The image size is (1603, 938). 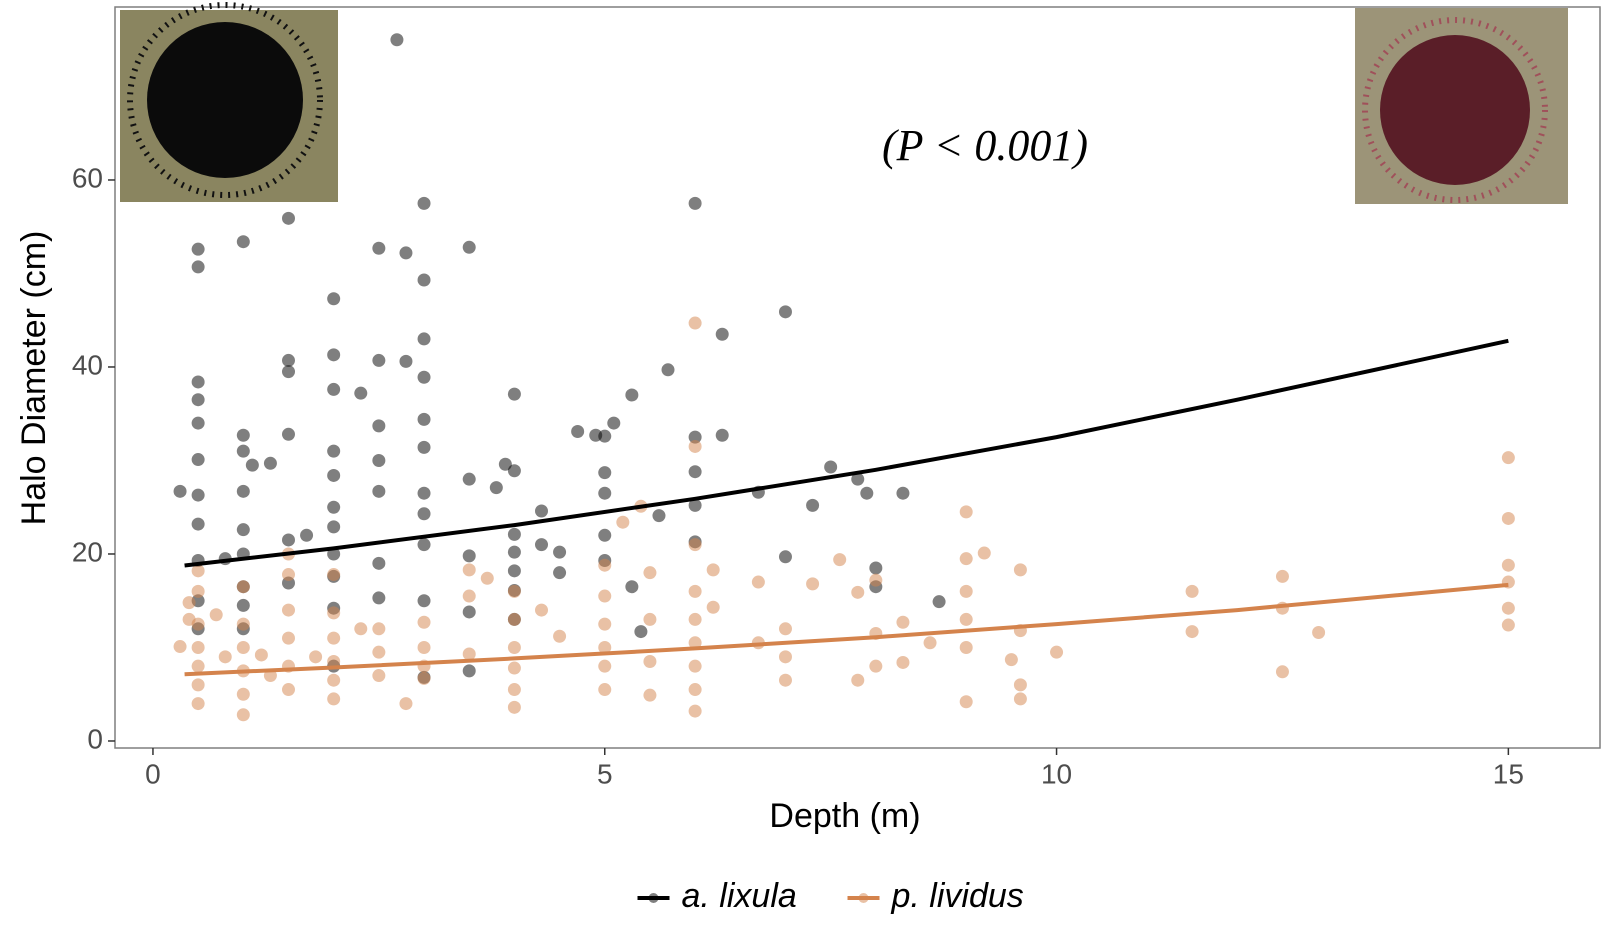 I want to click on y-tick-label: 20, so click(x=87, y=551).